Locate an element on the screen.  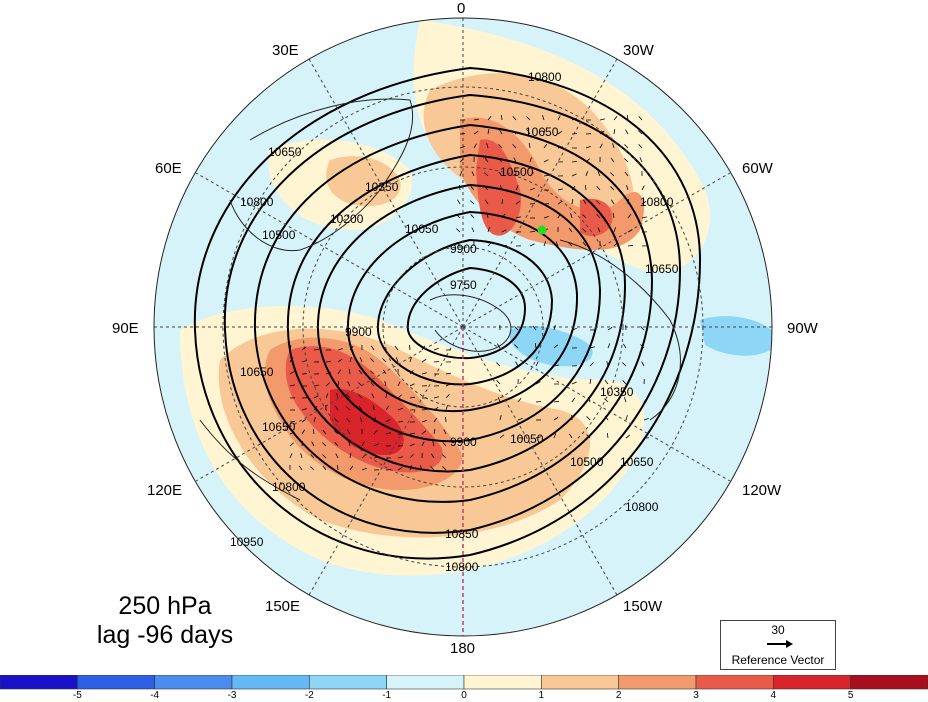
longitude-label-120w: 120W is located at coordinates (762, 490).